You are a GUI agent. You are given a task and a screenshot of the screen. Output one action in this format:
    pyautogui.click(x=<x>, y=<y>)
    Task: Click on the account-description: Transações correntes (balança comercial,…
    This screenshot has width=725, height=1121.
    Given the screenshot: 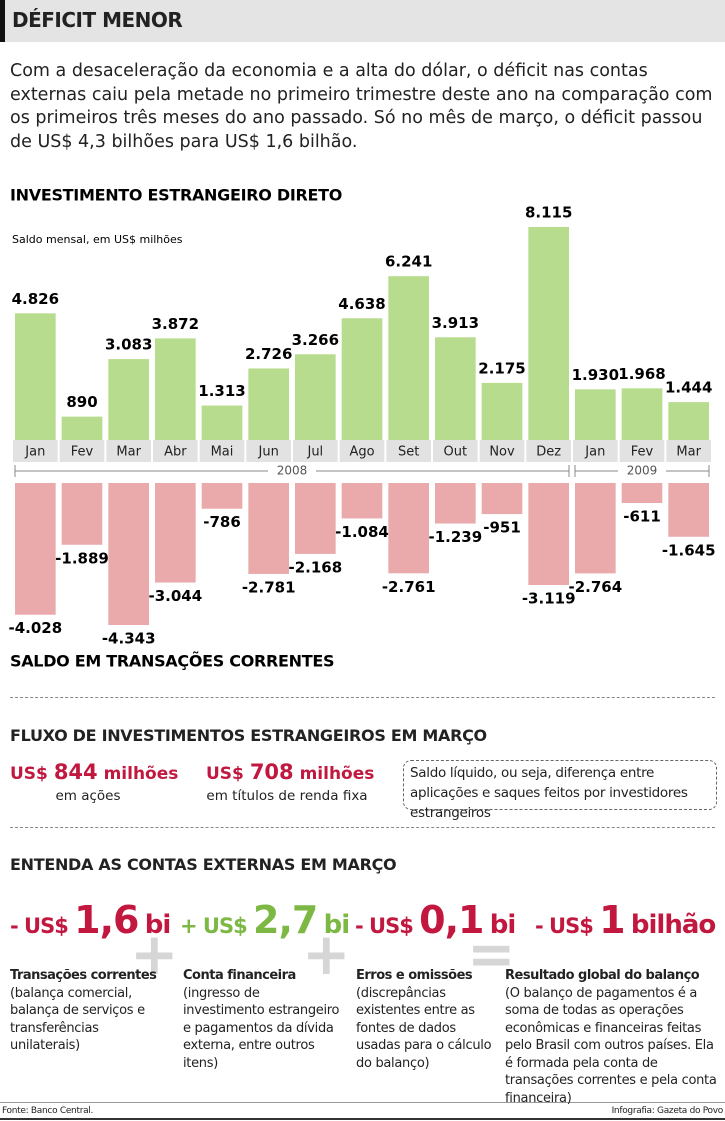 What is the action you would take?
    pyautogui.click(x=90, y=1011)
    